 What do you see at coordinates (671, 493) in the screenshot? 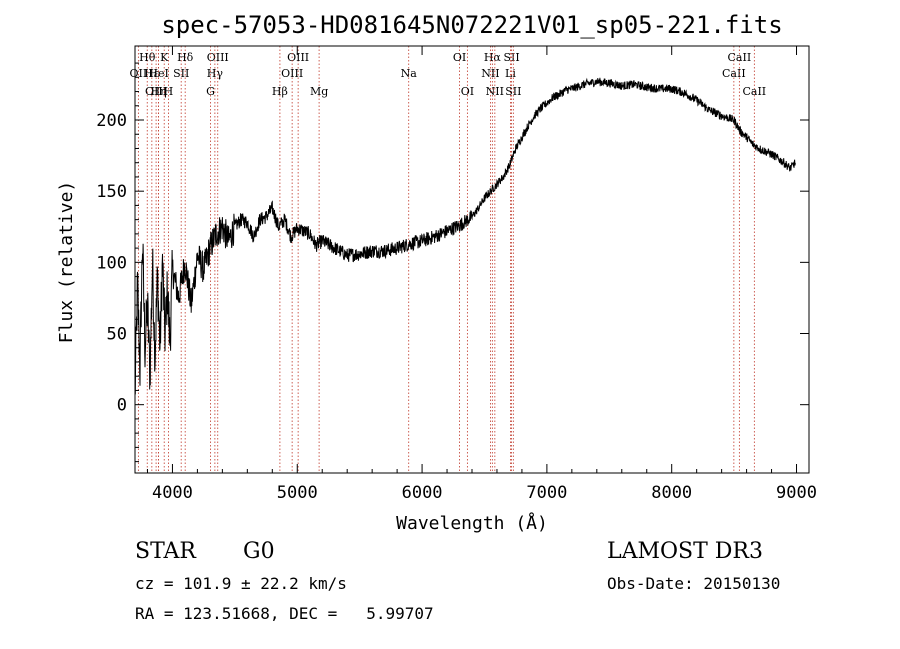
I see `x-tick-label: 8000` at bounding box center [671, 493].